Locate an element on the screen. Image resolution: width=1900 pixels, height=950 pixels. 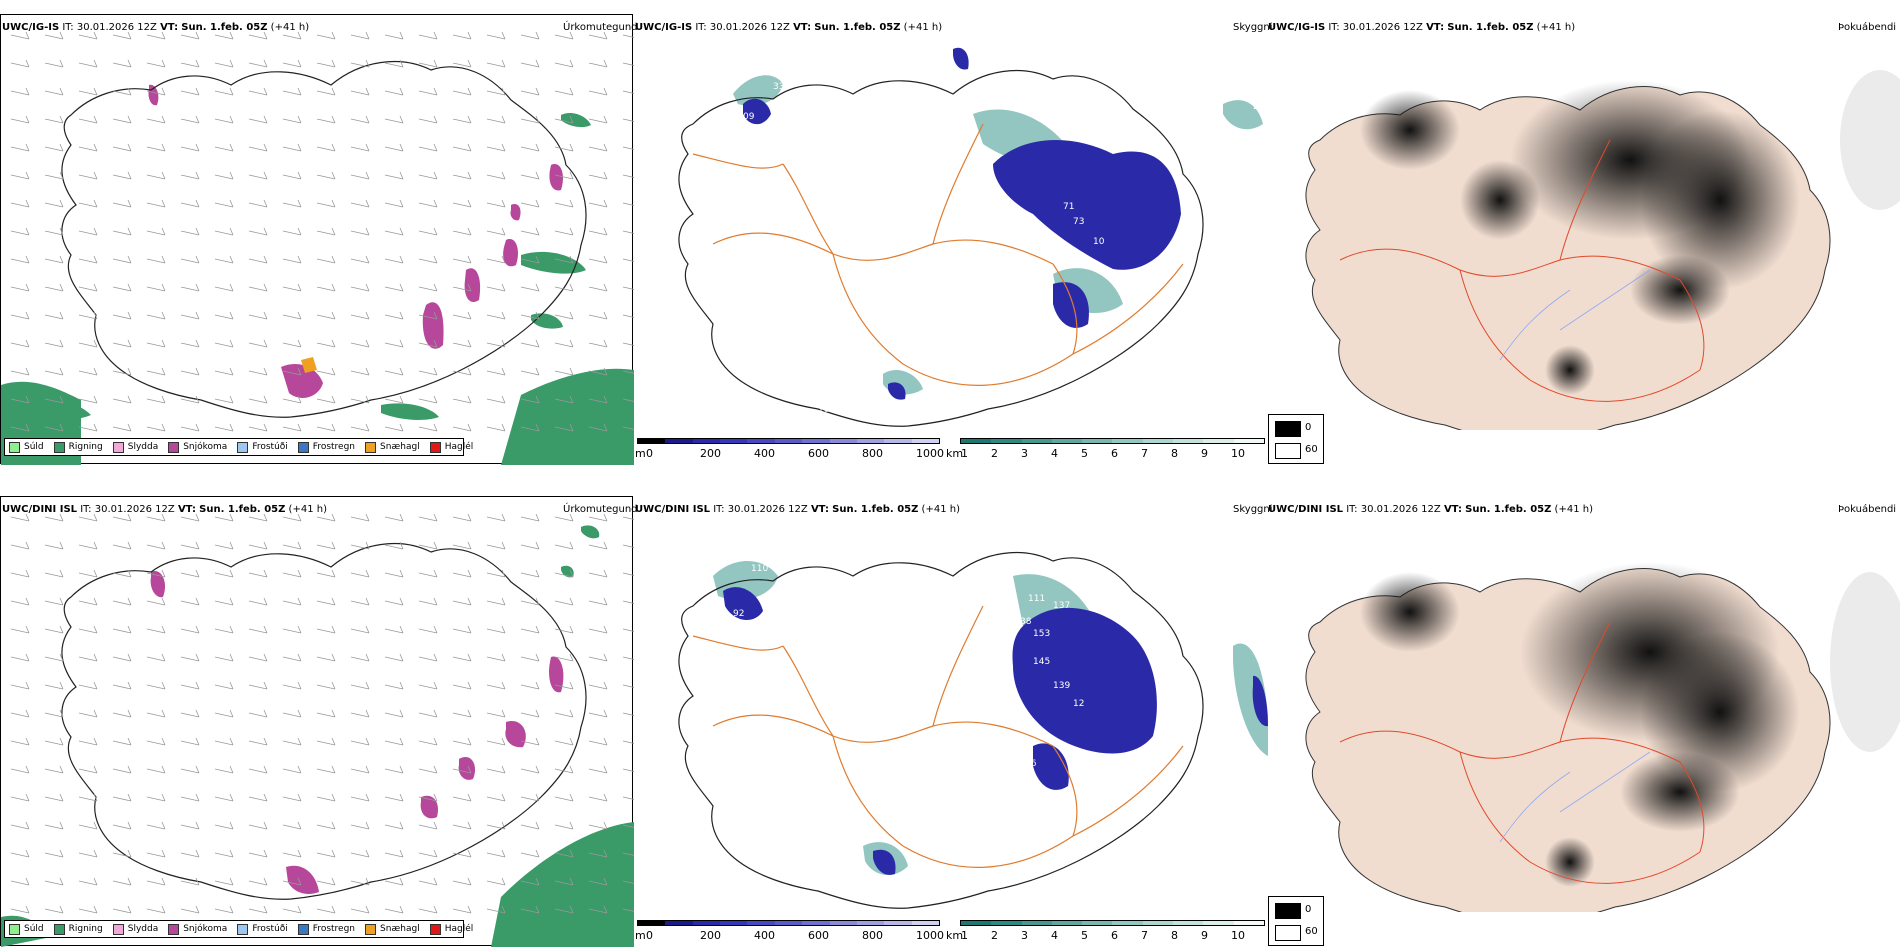
legend-label: Súld is located at coordinates (34, 447).